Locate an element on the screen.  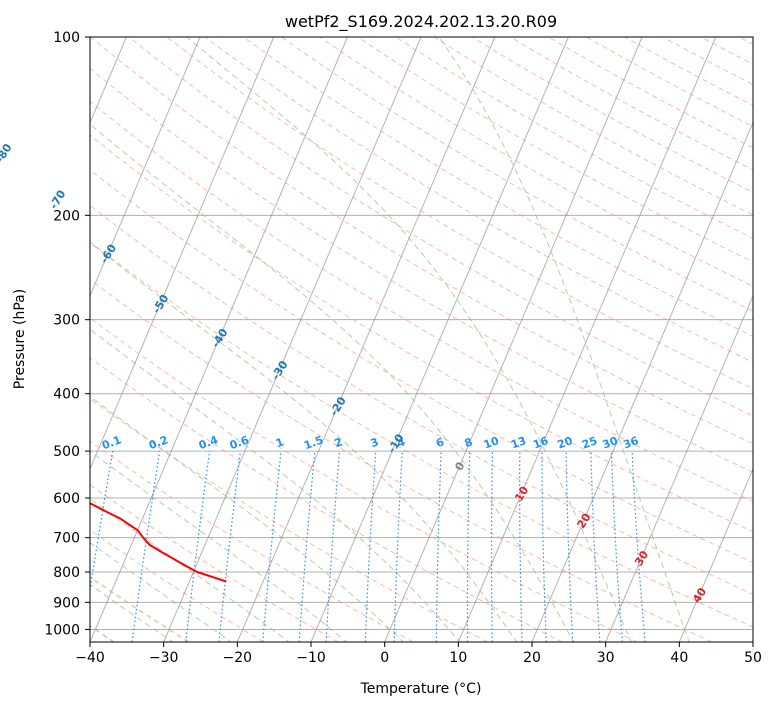
mixing-ratio-label: 20 is located at coordinates (565, 443).